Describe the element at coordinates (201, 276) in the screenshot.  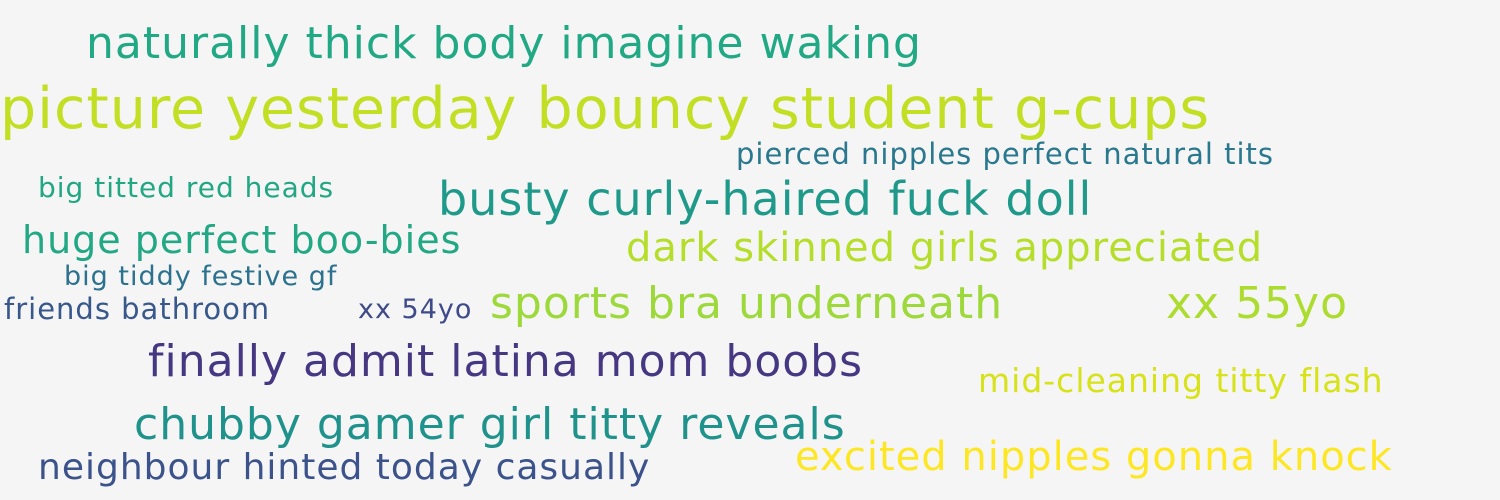
I see `cloud-word: big tiddy festive gf` at that location.